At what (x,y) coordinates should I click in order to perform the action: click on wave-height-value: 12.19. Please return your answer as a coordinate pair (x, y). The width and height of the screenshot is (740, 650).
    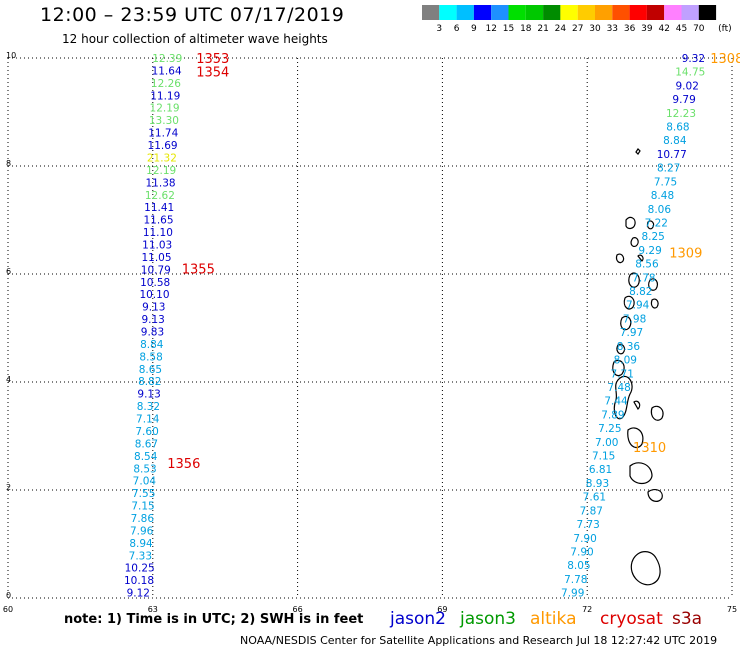
    Looking at the image, I should click on (161, 171).